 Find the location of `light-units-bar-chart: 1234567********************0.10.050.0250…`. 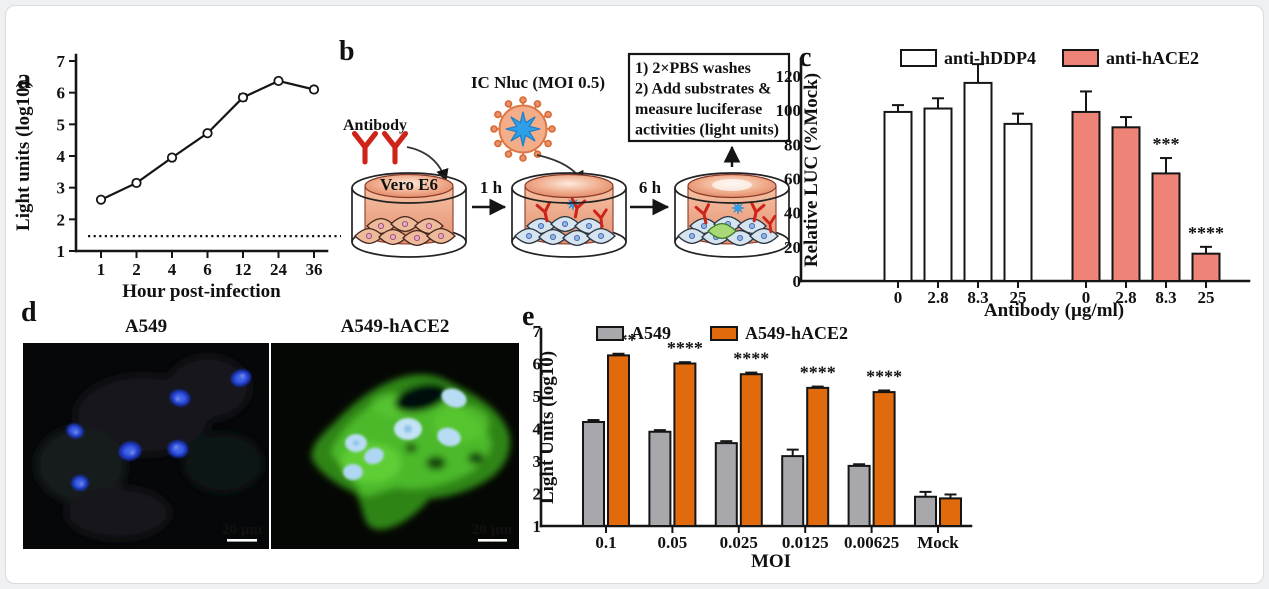

light-units-bar-chart: 1234567********************0.10.050.0250… is located at coordinates (753, 447).